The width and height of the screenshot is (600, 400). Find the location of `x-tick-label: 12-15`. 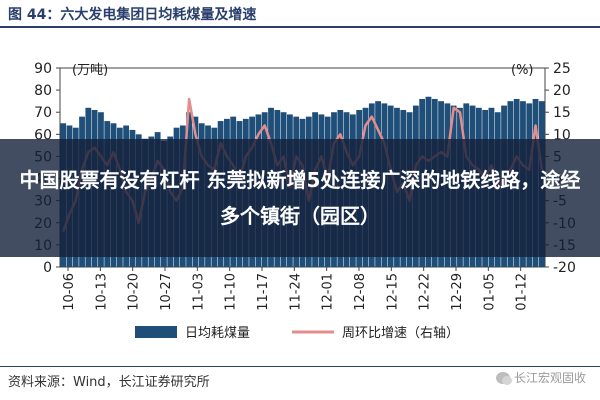

x-tick-label: 12-15 is located at coordinates (392, 292).